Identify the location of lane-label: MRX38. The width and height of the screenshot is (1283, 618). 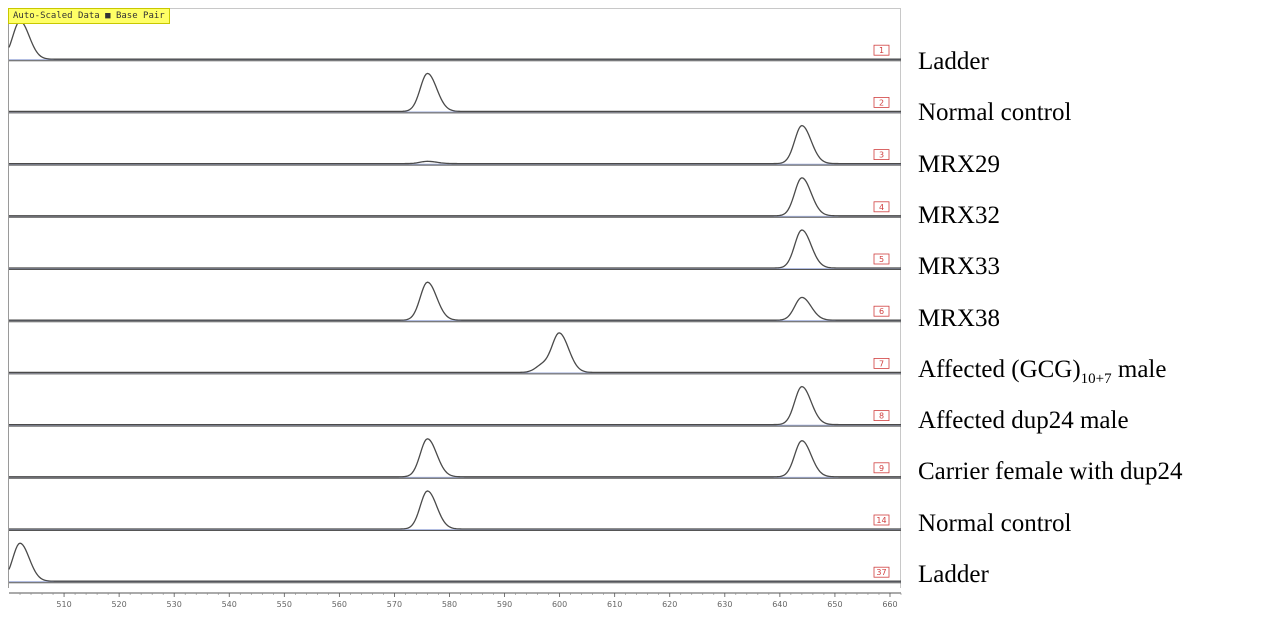
(959, 318).